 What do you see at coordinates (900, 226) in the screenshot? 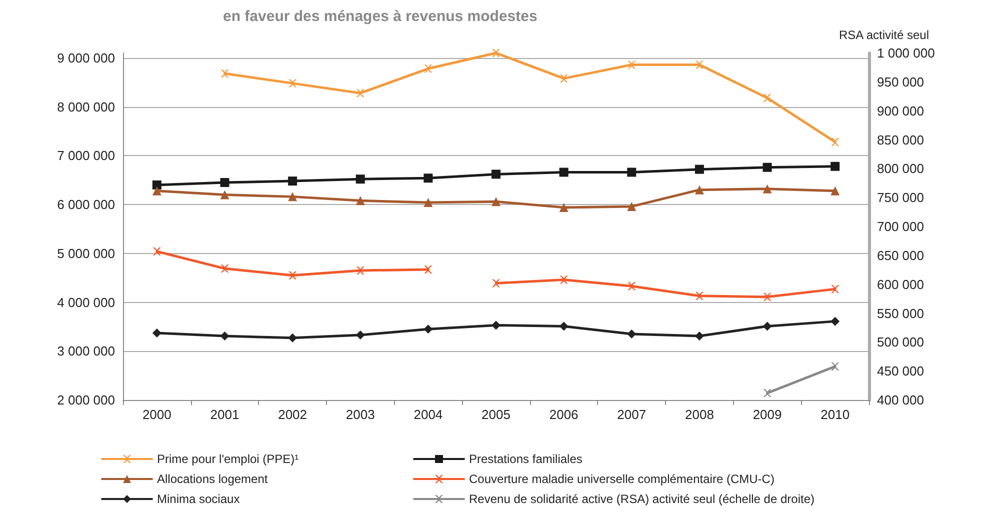
I see `y2-tick-label: 700 000` at bounding box center [900, 226].